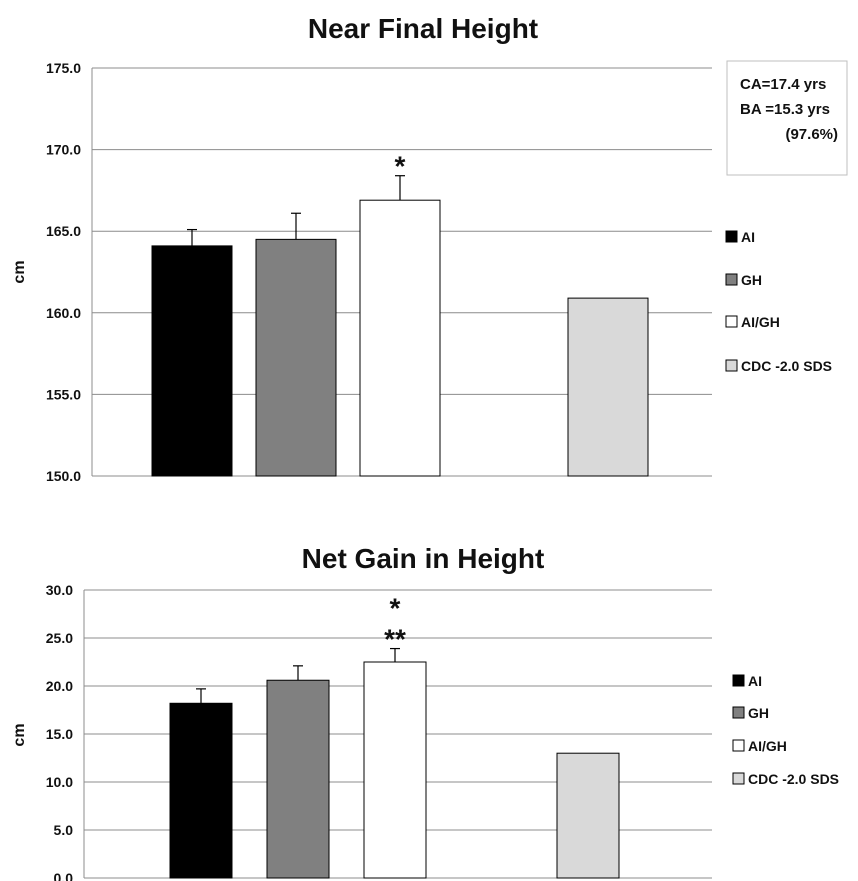  What do you see at coordinates (63, 231) in the screenshot?
I see `y-tick-label: 165.0` at bounding box center [63, 231].